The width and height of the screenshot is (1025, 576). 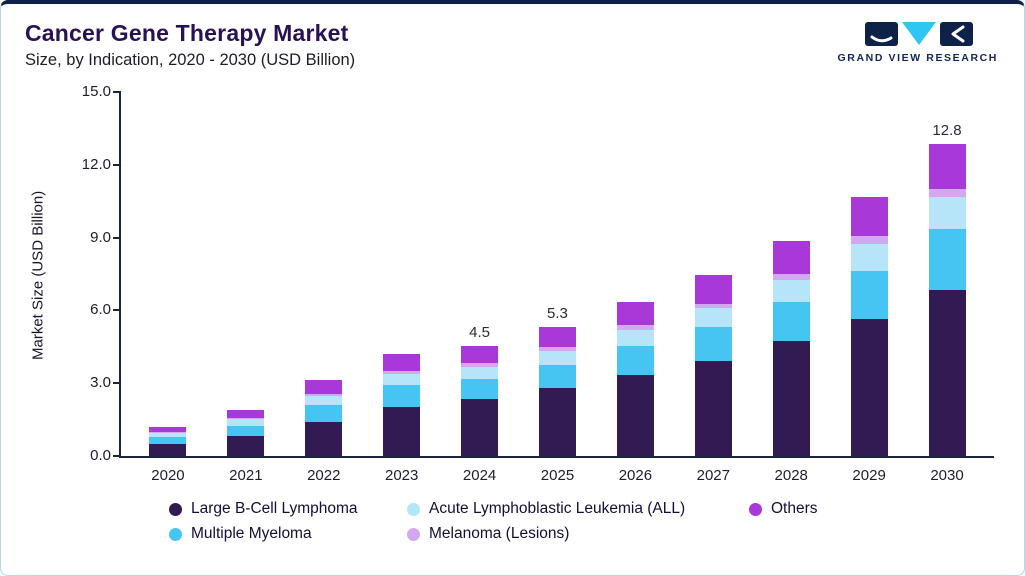 I want to click on x-axis-tick-label: 2022, so click(x=324, y=475).